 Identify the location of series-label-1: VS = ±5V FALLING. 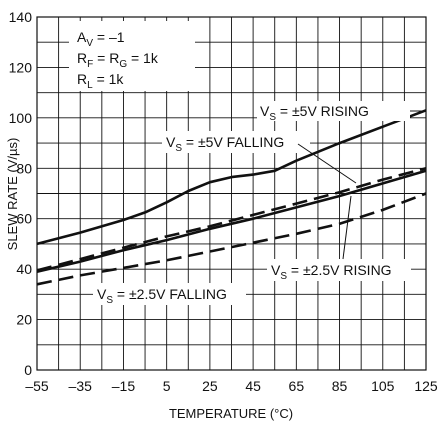
(225, 144).